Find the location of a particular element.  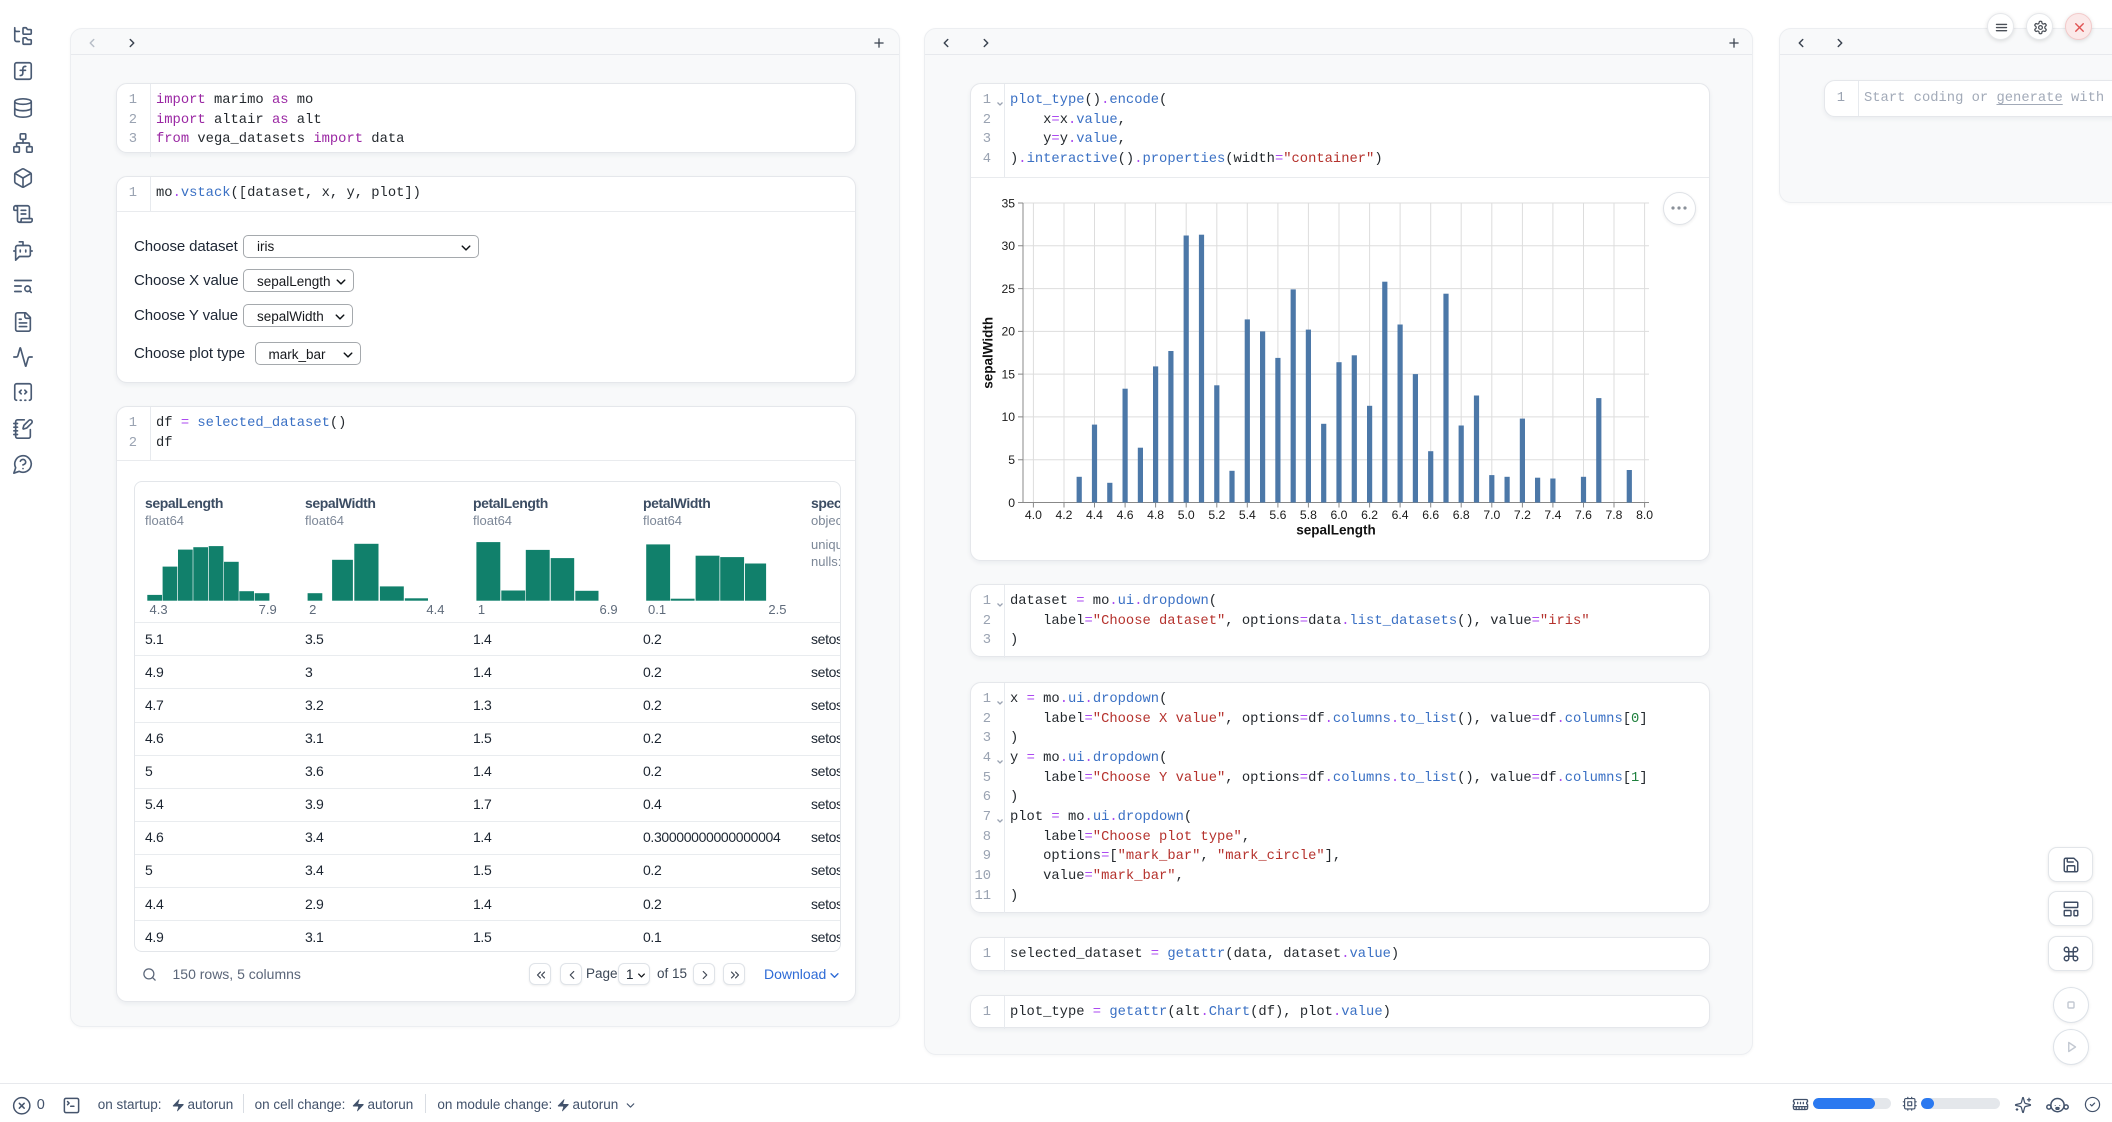

svg-text: 8.0 is located at coordinates (1644, 515).